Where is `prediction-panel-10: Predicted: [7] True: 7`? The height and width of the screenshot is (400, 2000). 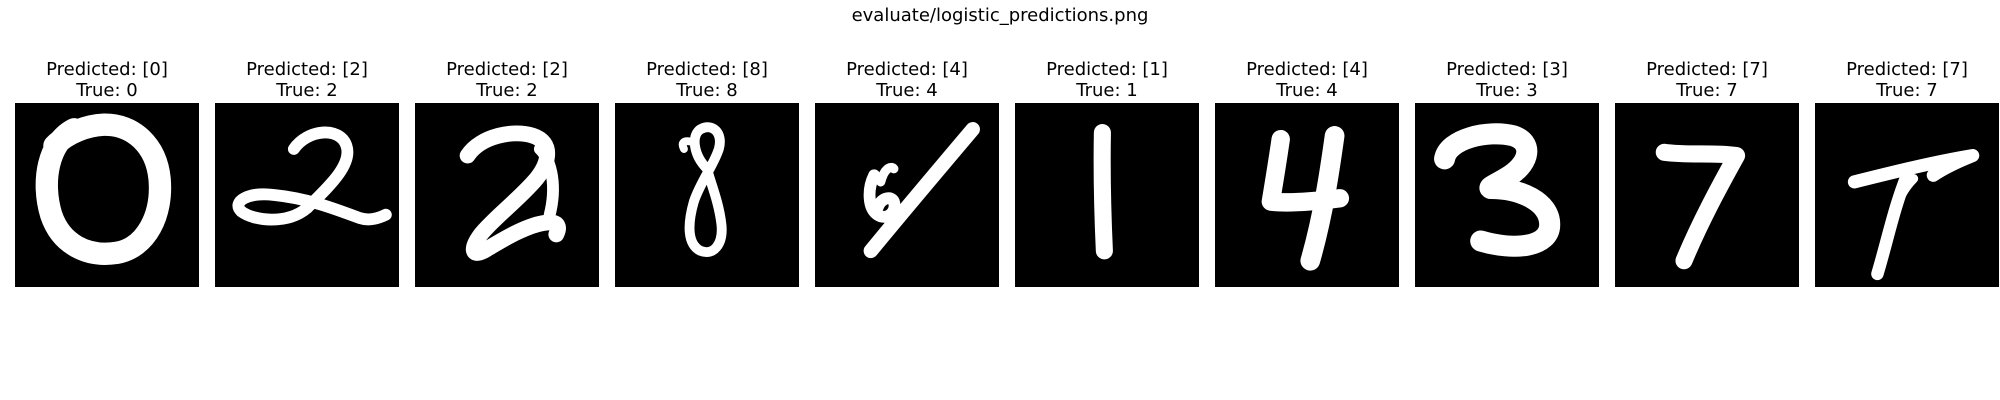
prediction-panel-10: Predicted: [7] True: 7 is located at coordinates (1907, 173).